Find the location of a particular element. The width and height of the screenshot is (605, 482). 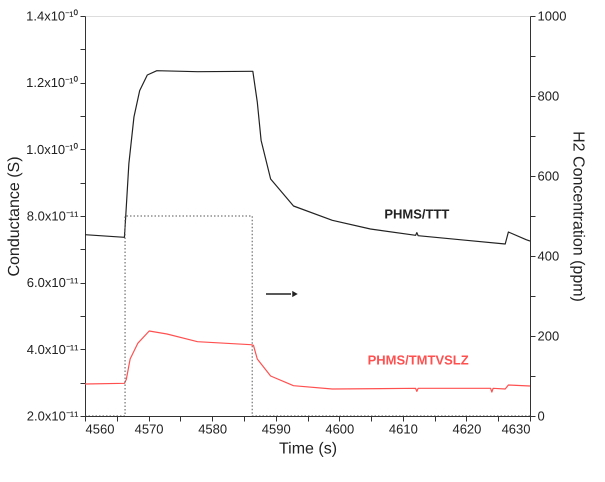

line-series is located at coordinates (307, 361).